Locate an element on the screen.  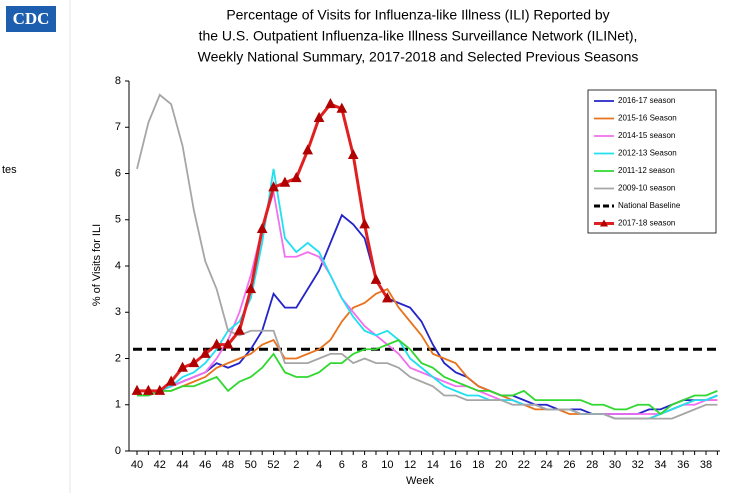
legend-label: 2017-18 season is located at coordinates (646, 223).